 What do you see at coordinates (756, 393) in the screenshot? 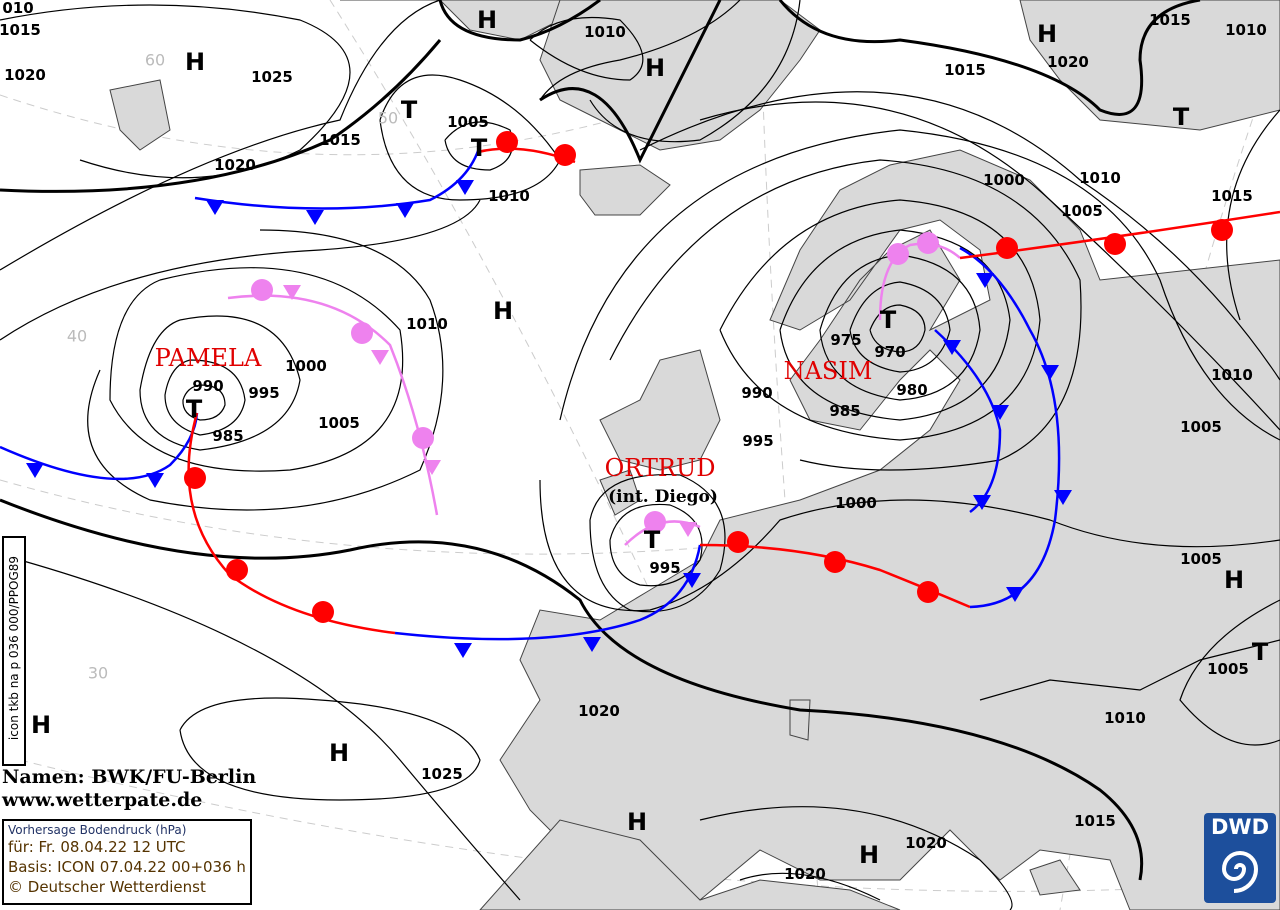
I see `isobar-label: 990` at bounding box center [756, 393].